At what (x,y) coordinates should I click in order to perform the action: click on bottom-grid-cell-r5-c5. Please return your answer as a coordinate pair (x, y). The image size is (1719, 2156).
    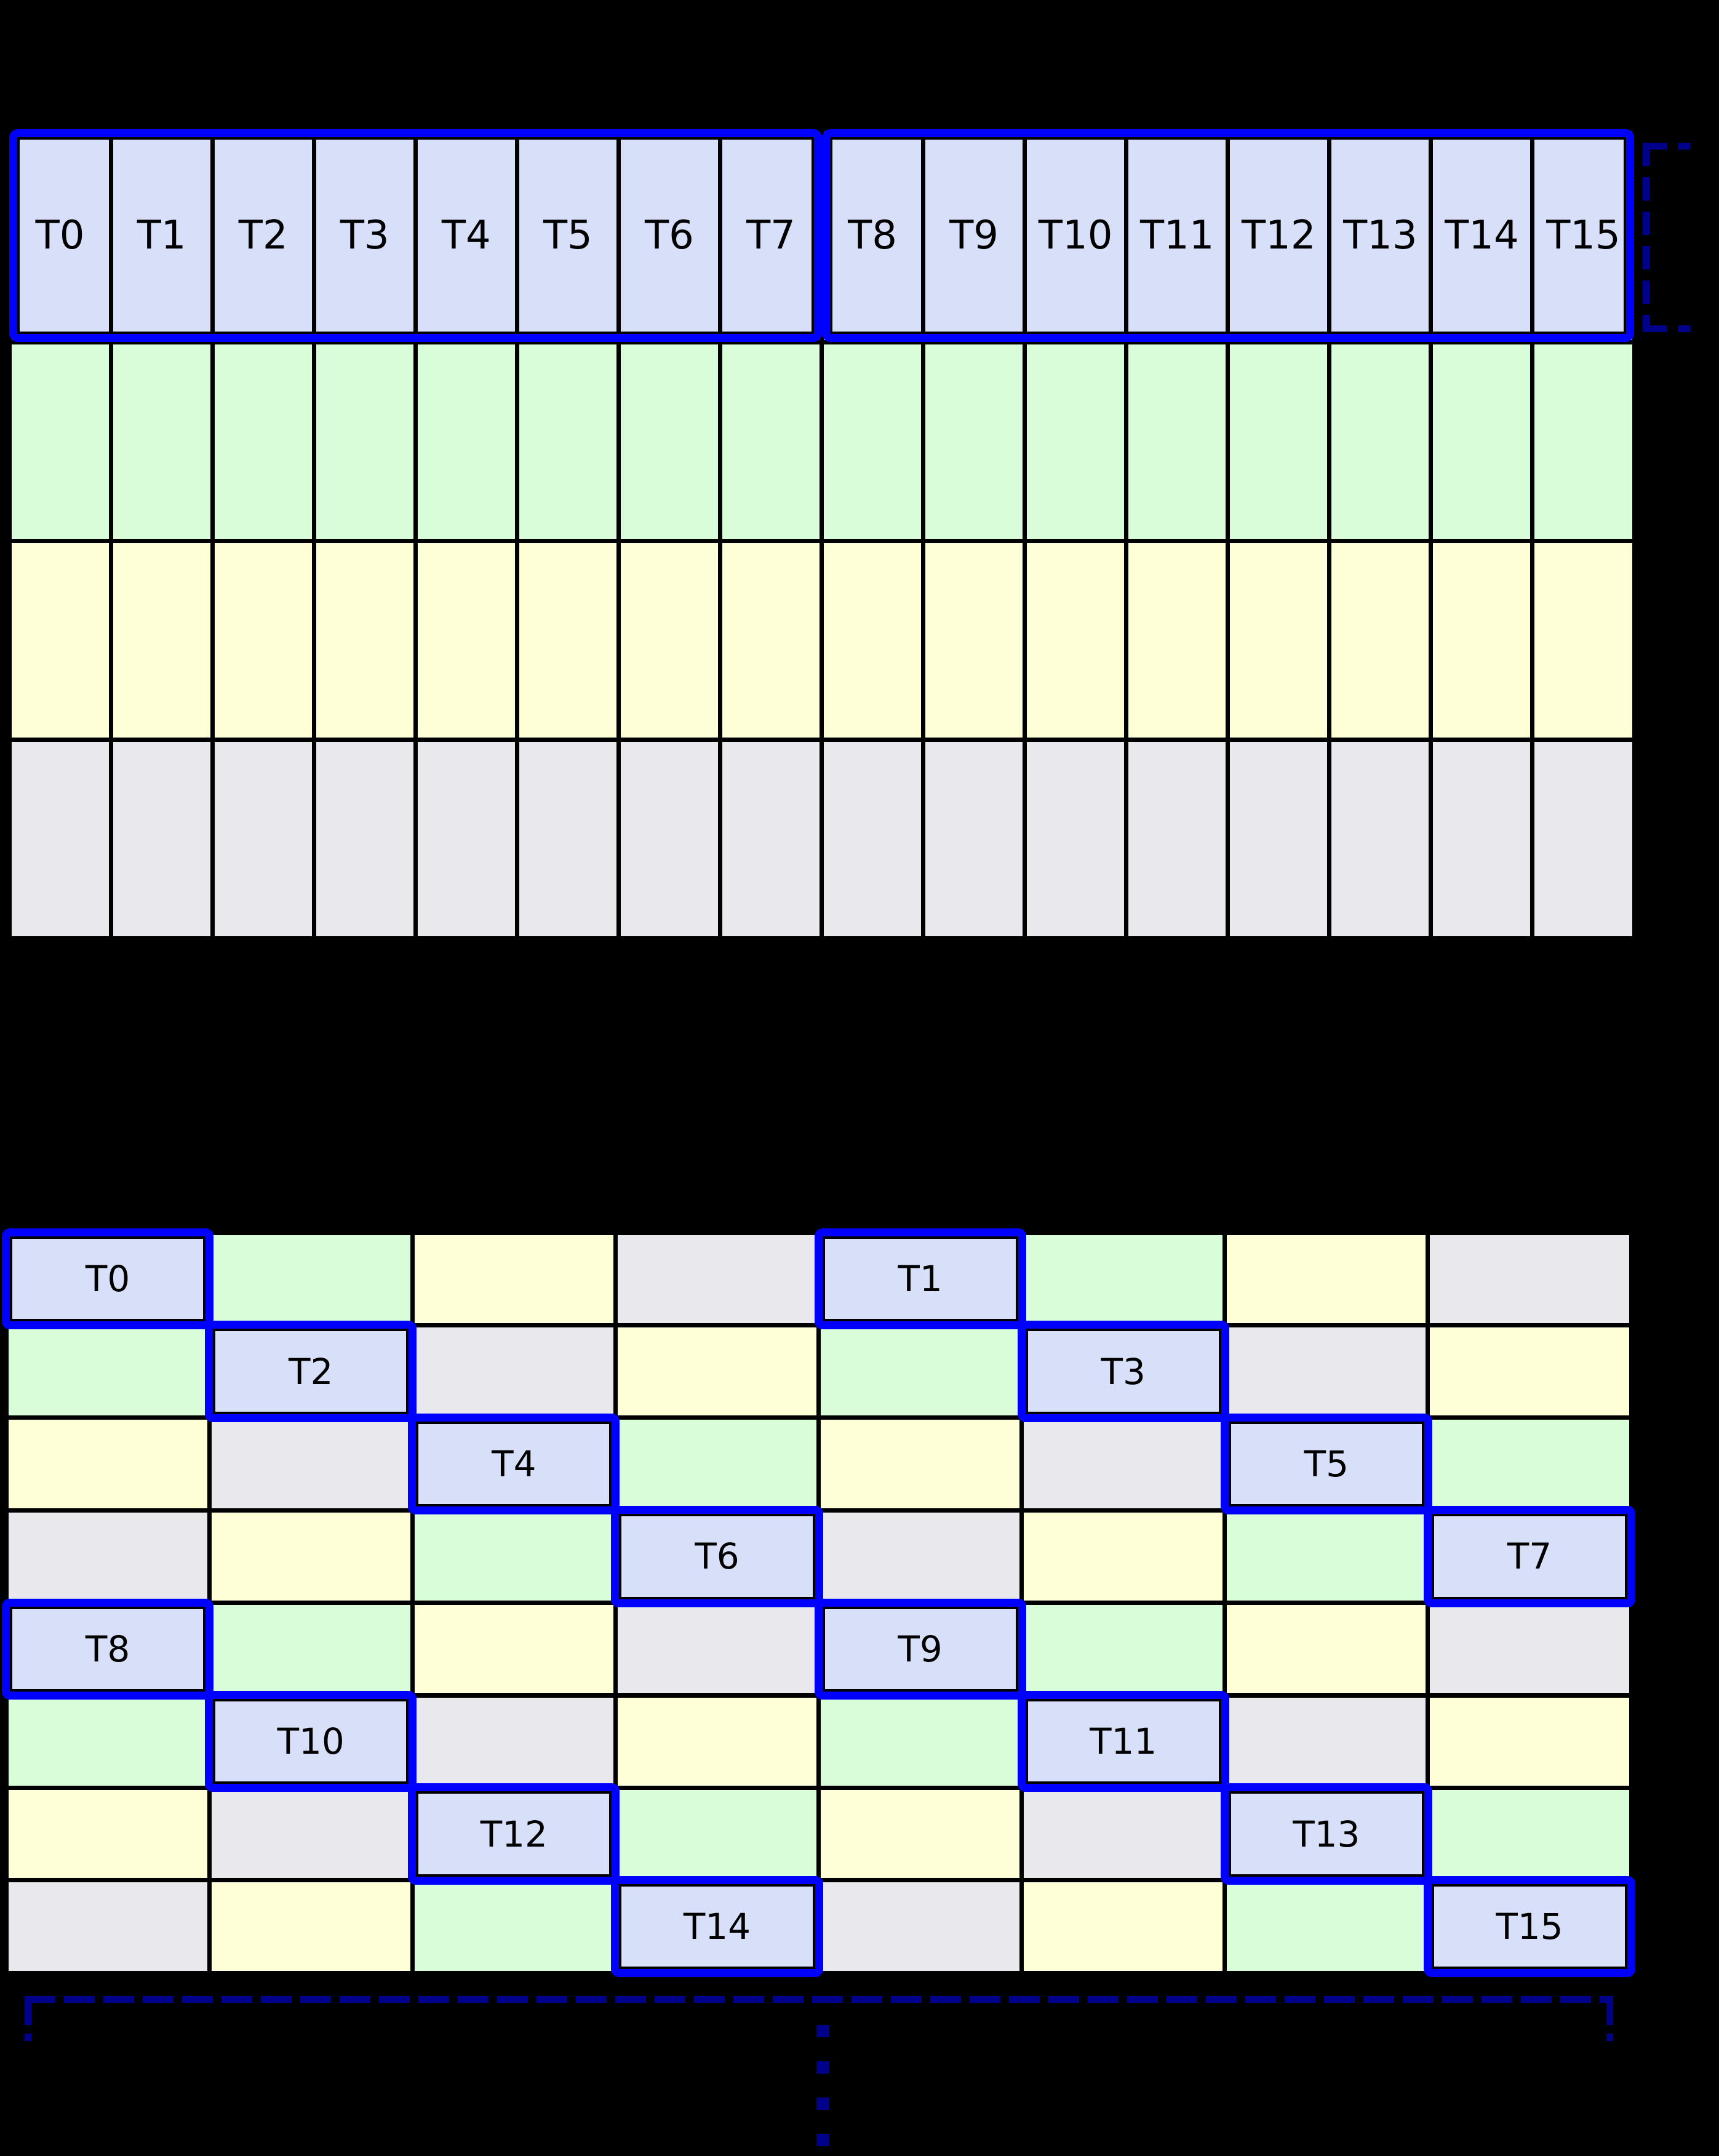
    Looking at the image, I should click on (1123, 1741).